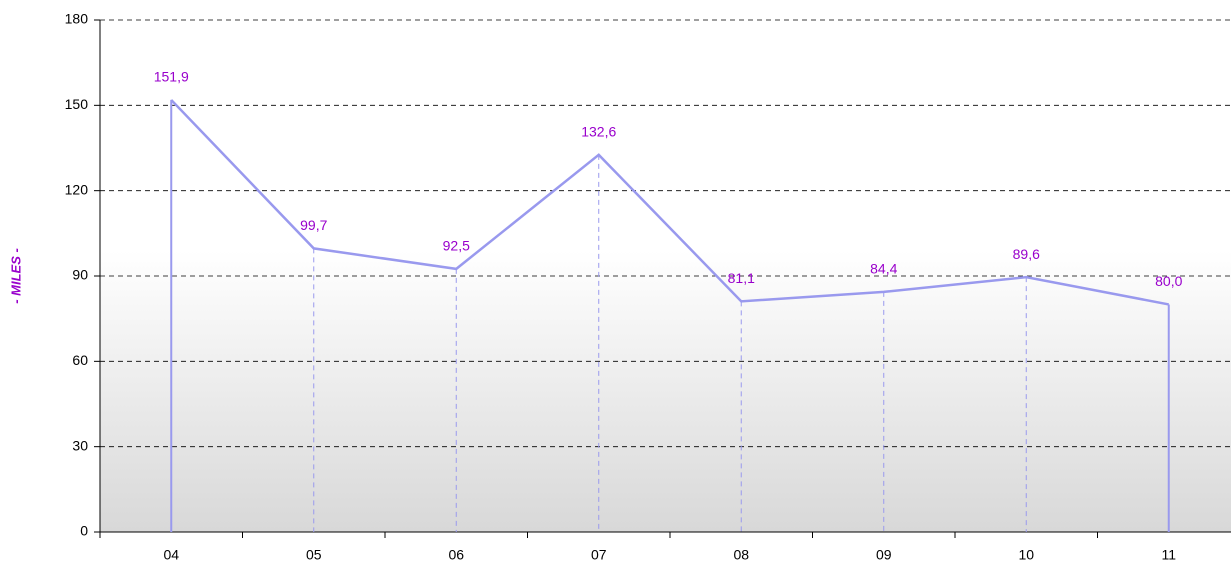 The image size is (1231, 574). What do you see at coordinates (314, 555) in the screenshot?
I see `x-tick-label: 05` at bounding box center [314, 555].